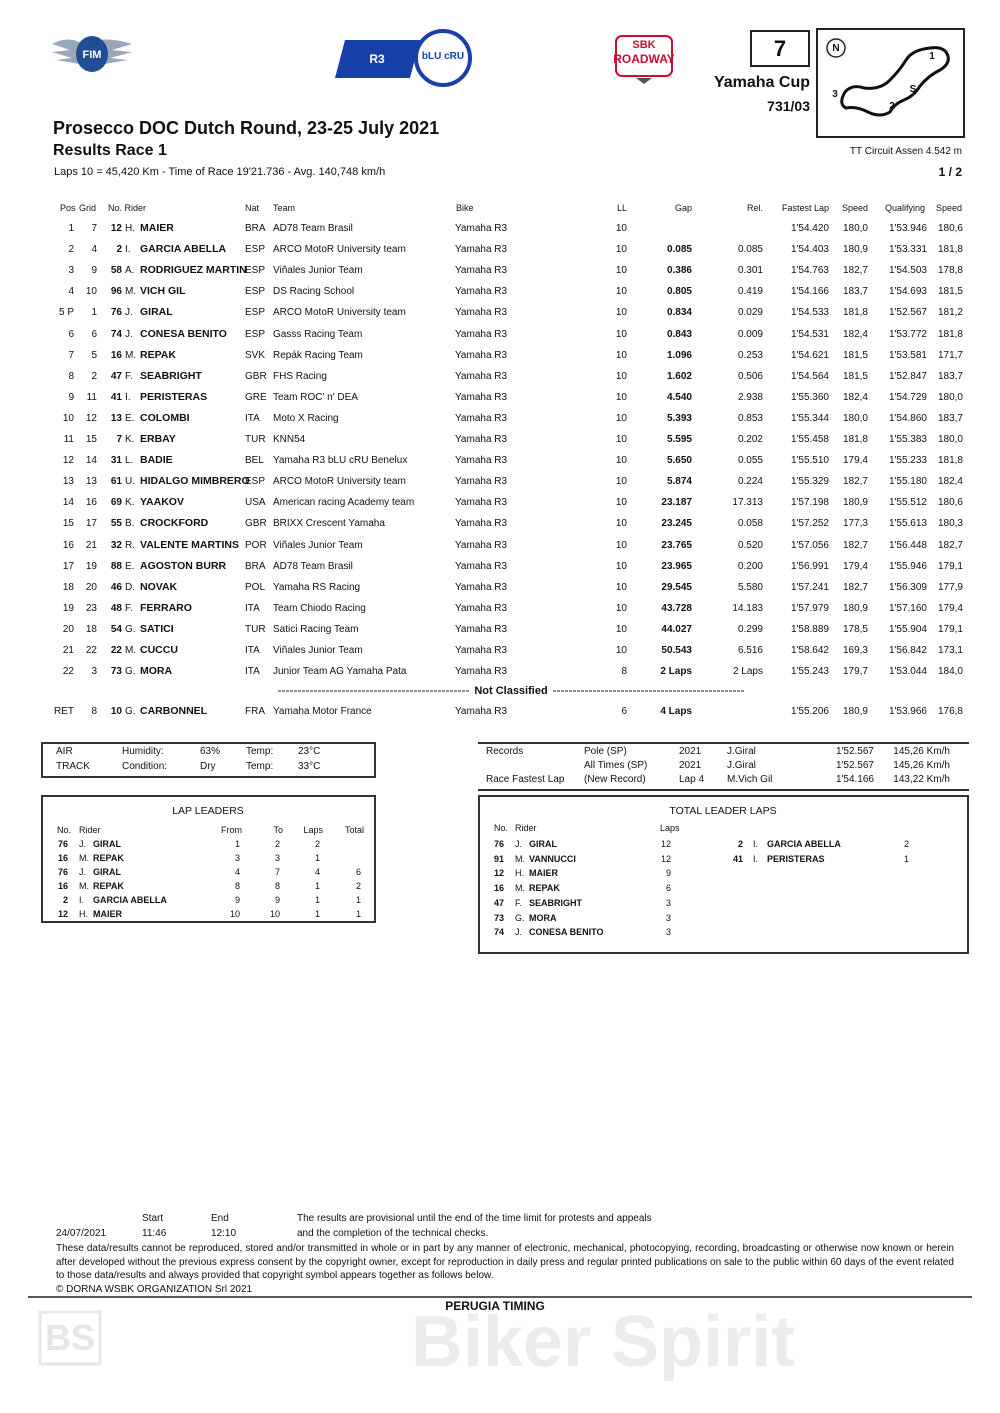  Describe the element at coordinates (83, 914) in the screenshot. I see `leader-cell: H.` at that location.